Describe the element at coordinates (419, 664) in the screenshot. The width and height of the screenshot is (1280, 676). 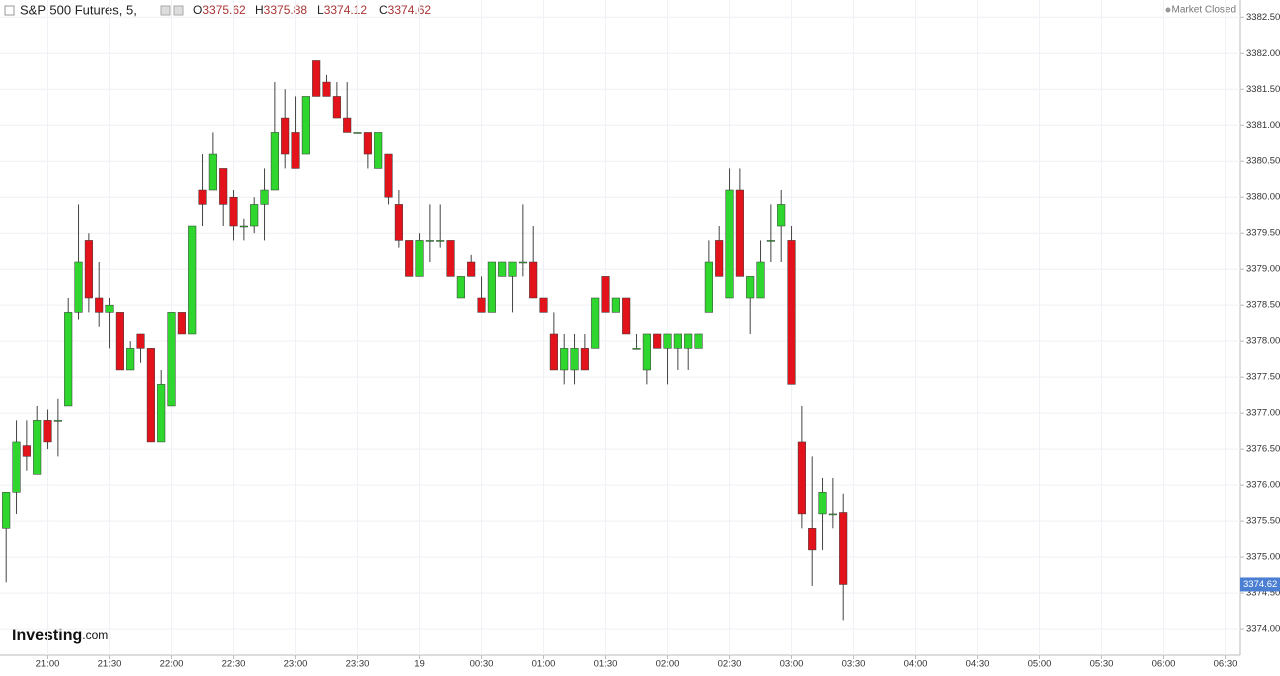
I see `x-tick-label: 19` at that location.